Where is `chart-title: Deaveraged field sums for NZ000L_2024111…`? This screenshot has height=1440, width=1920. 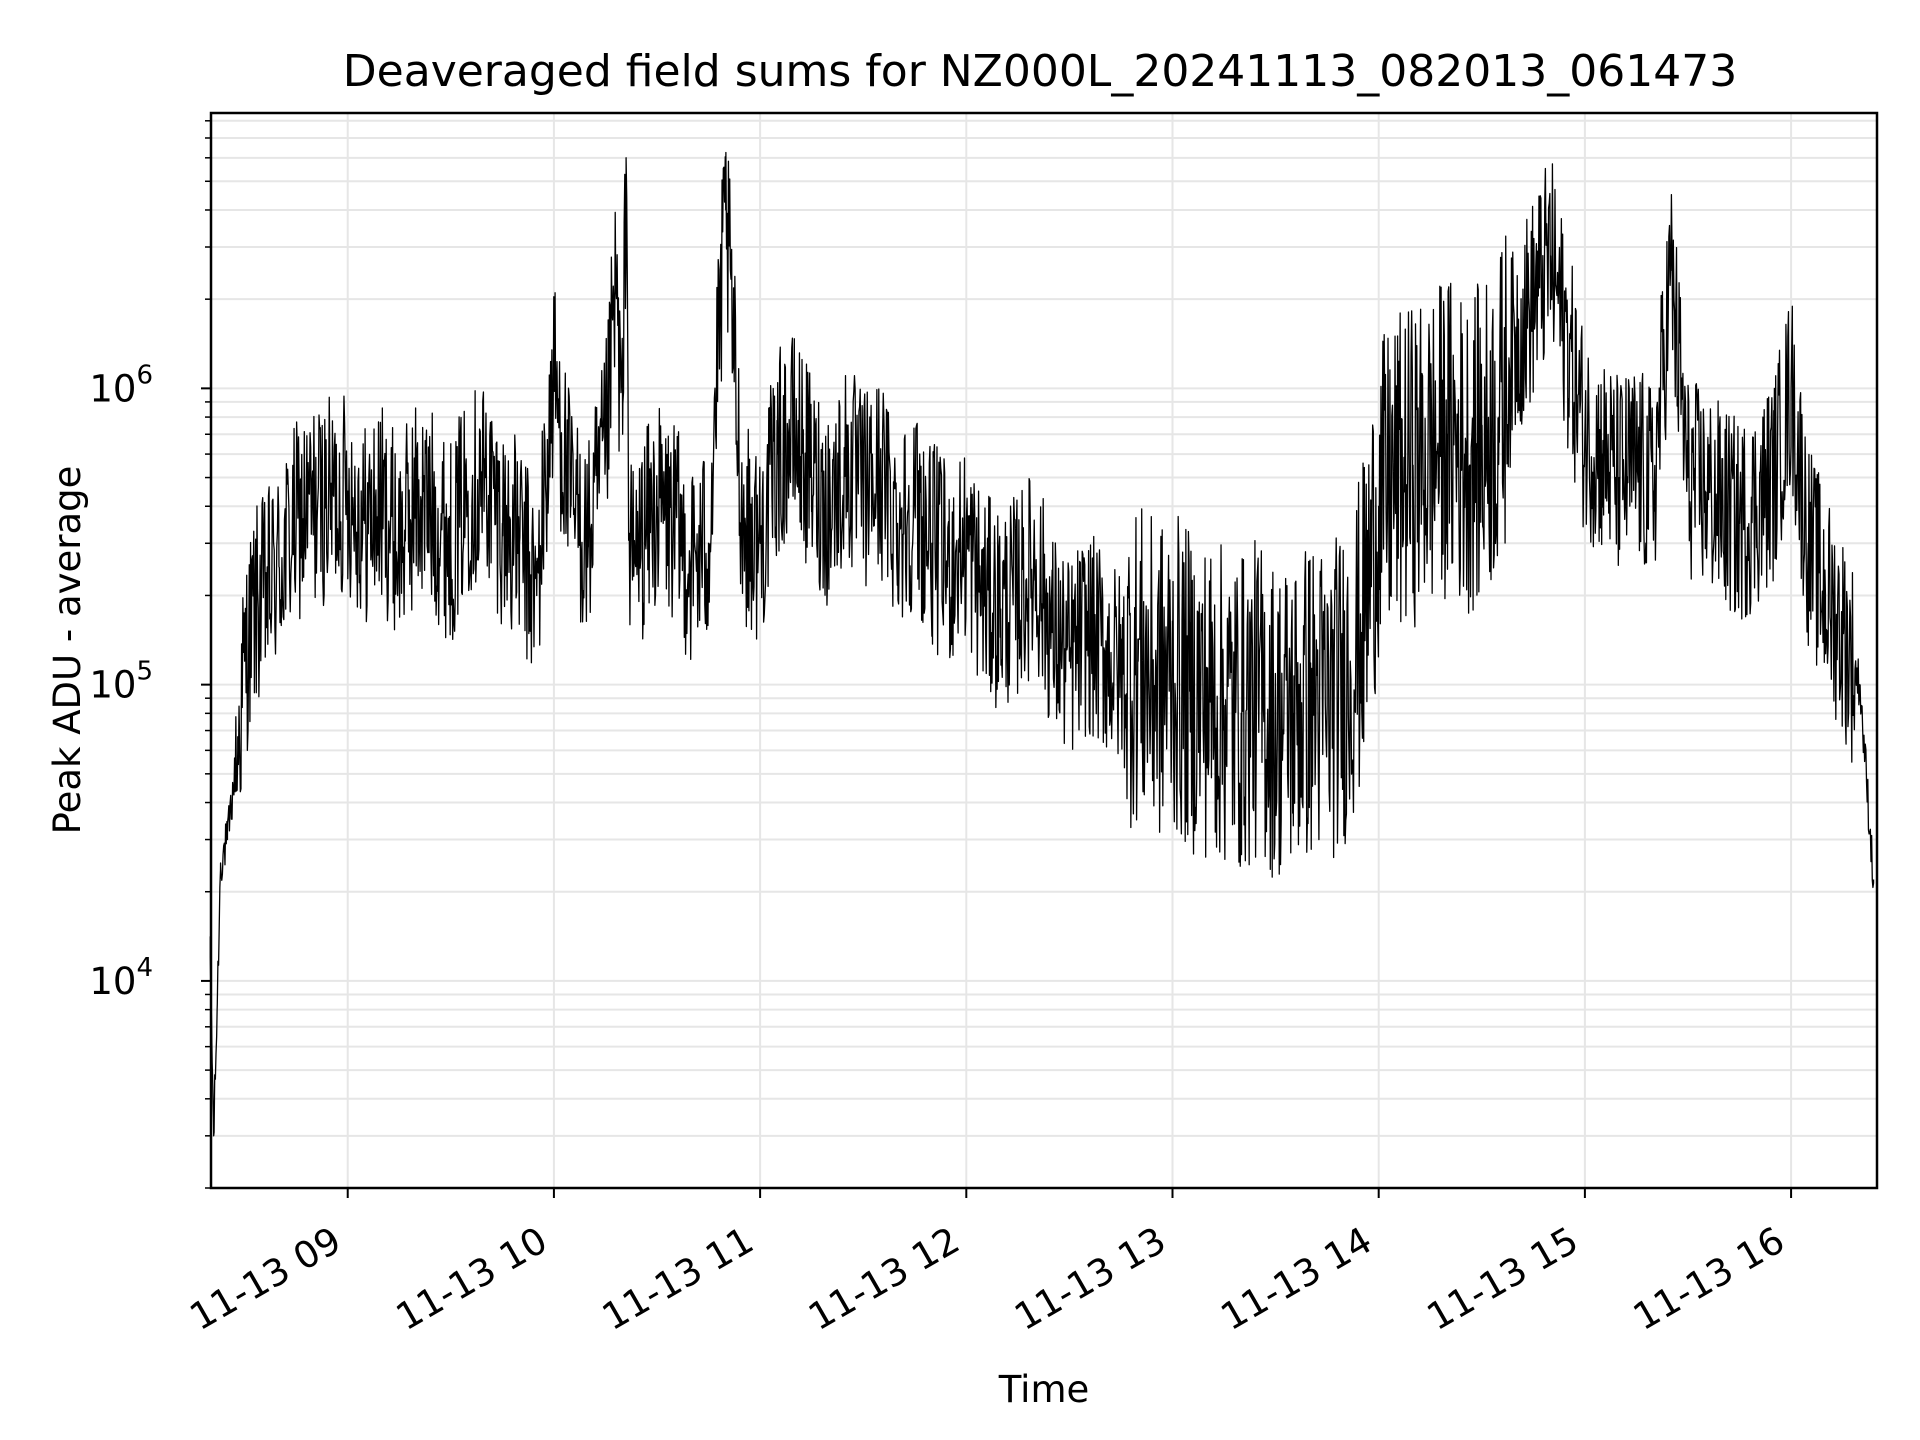
chart-title: Deaveraged field sums for NZ000L_2024111… is located at coordinates (1040, 71).